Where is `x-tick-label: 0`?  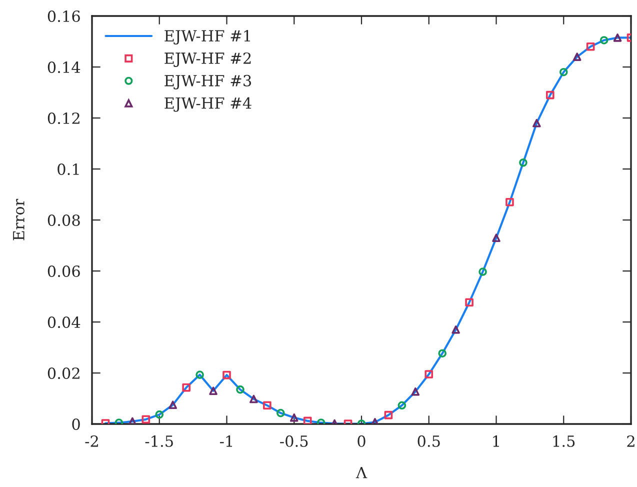 x-tick-label: 0 is located at coordinates (362, 441).